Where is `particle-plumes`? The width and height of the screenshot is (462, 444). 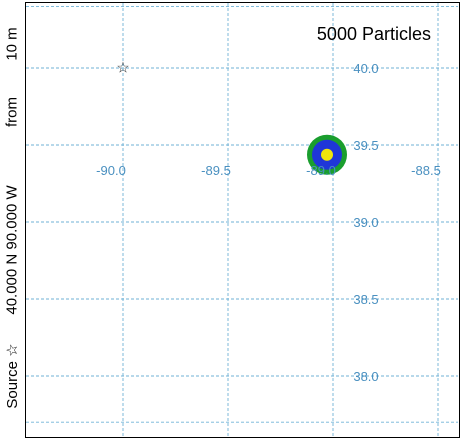 particle-plumes is located at coordinates (327, 154).